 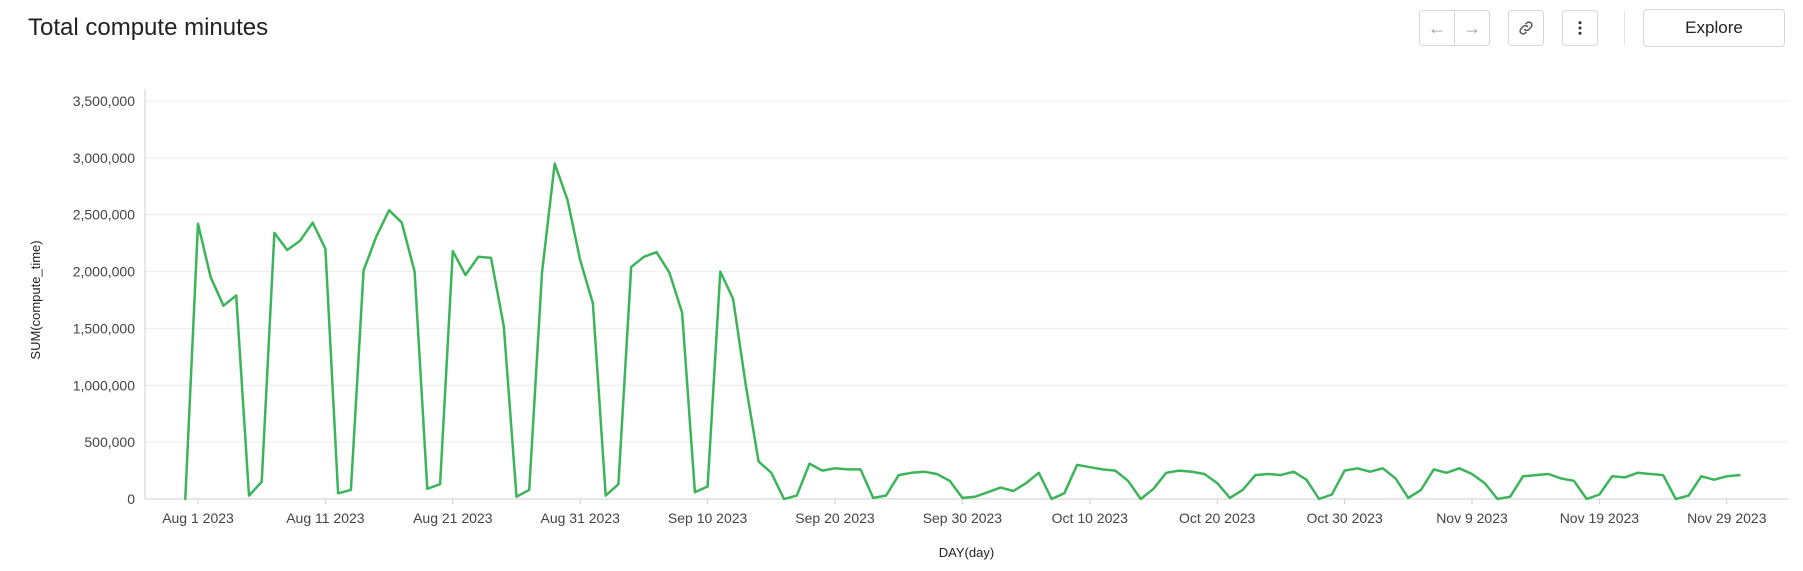 What do you see at coordinates (1580, 28) in the screenshot?
I see `more-vertical-icon` at bounding box center [1580, 28].